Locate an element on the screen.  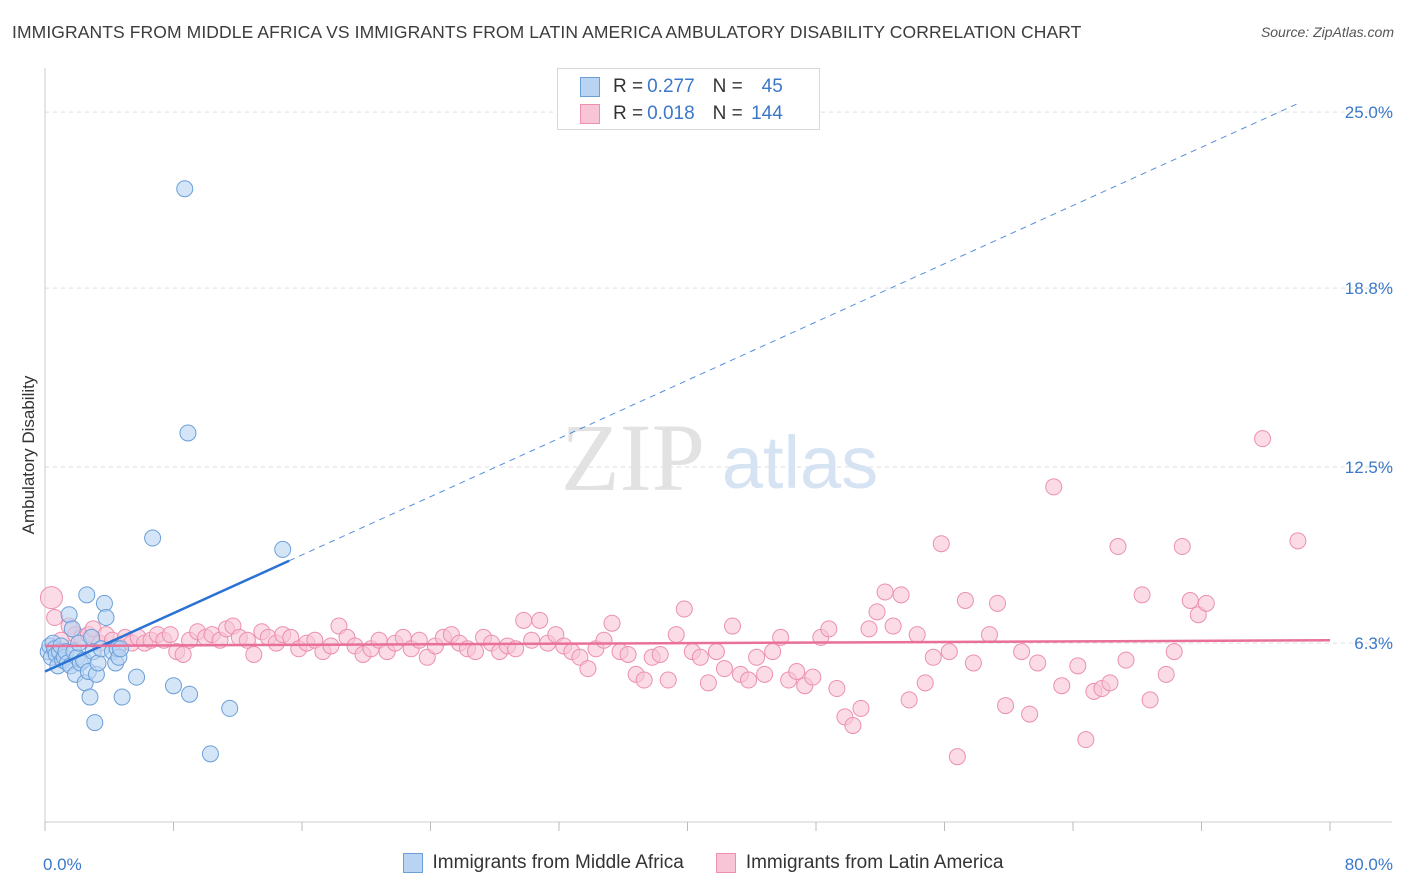
legend-row-middle-africa: R = 0.277 N = 45 is located at coordinates (681, 87).